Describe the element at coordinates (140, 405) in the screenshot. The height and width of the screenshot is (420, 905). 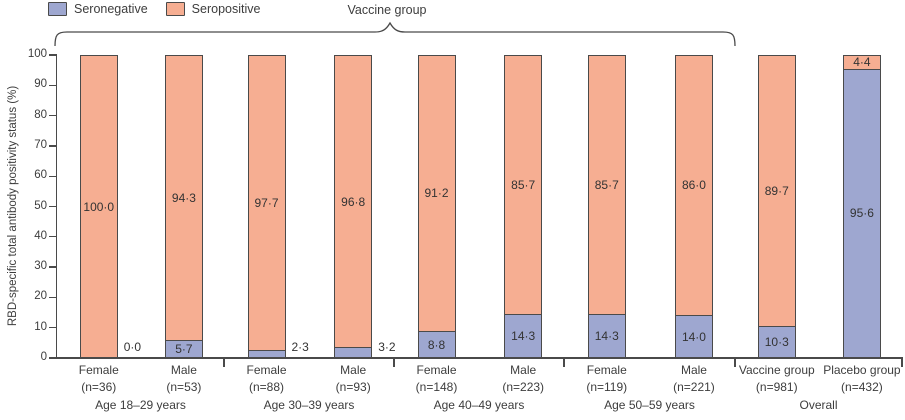
I see `age-group-label: Age 18–29 years` at that location.